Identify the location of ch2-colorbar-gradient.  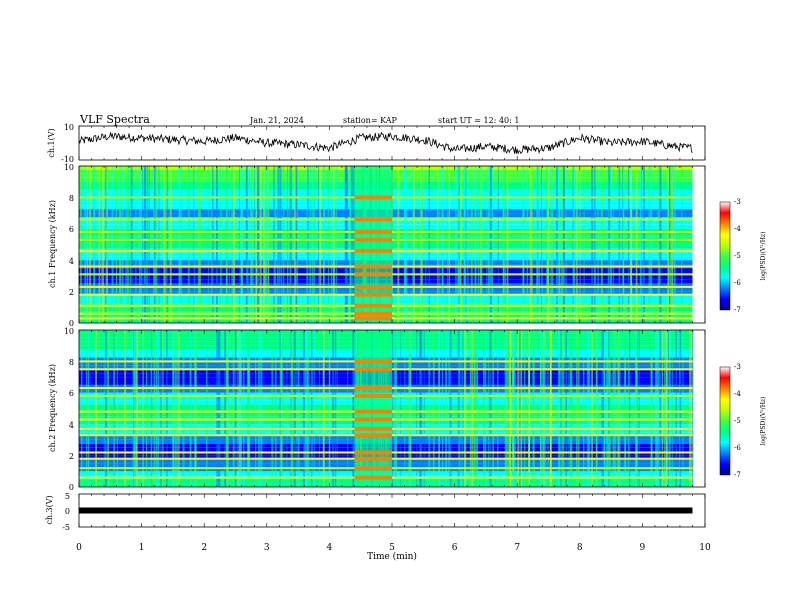
(725, 421).